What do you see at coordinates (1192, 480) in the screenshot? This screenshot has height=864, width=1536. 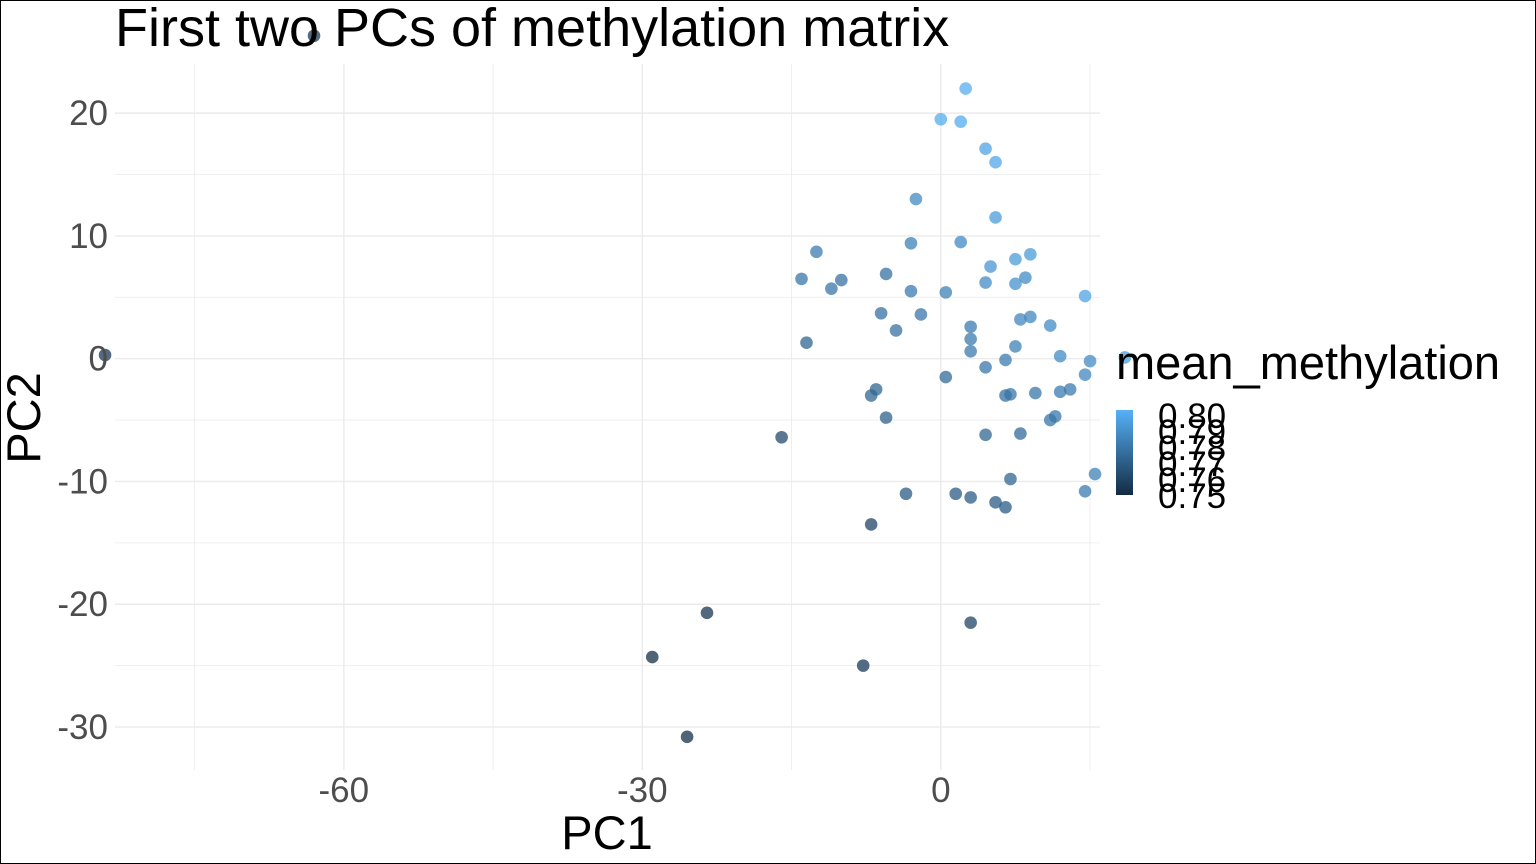 I see `legend-label: 0.76` at bounding box center [1192, 480].